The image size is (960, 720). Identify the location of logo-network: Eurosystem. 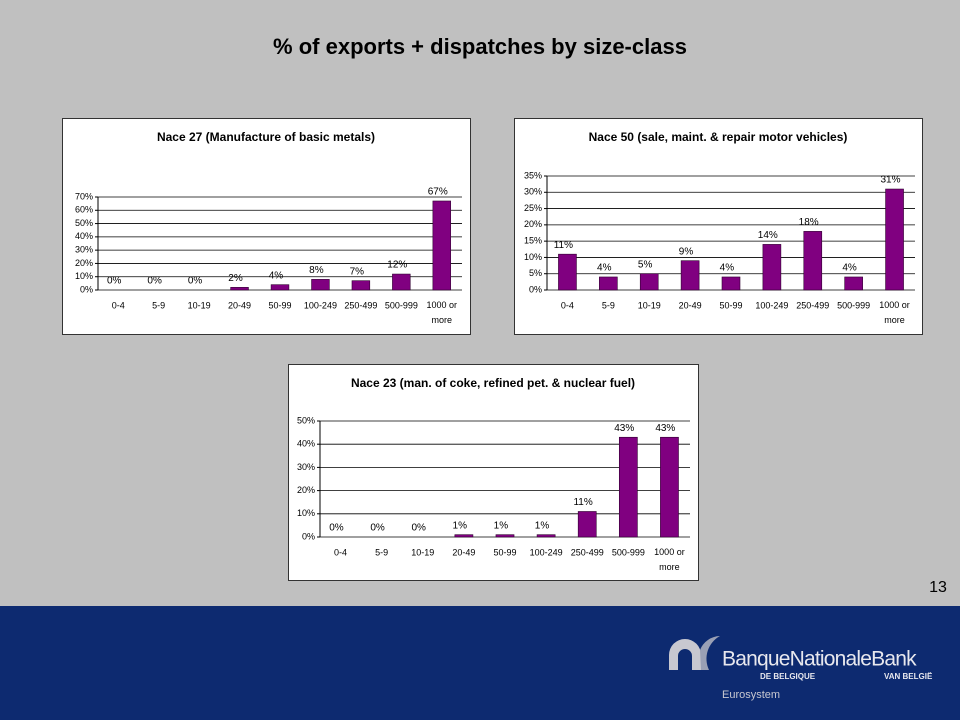
(751, 695).